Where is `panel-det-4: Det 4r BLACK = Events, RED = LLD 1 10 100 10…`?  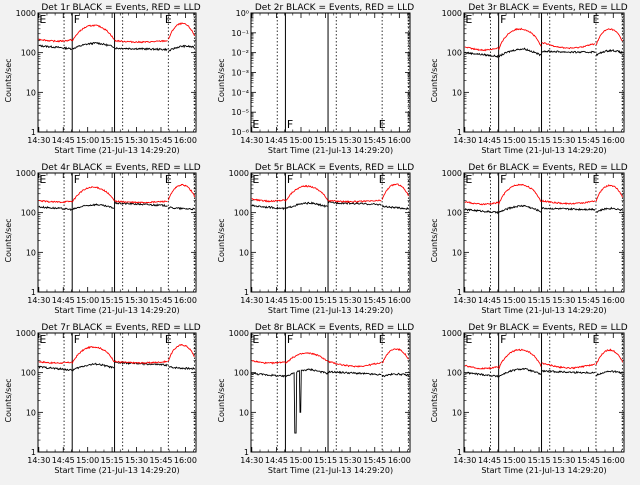 panel-det-4: Det 4r BLACK = Events, RED = LLD 1 10 100 10… is located at coordinates (102, 239).